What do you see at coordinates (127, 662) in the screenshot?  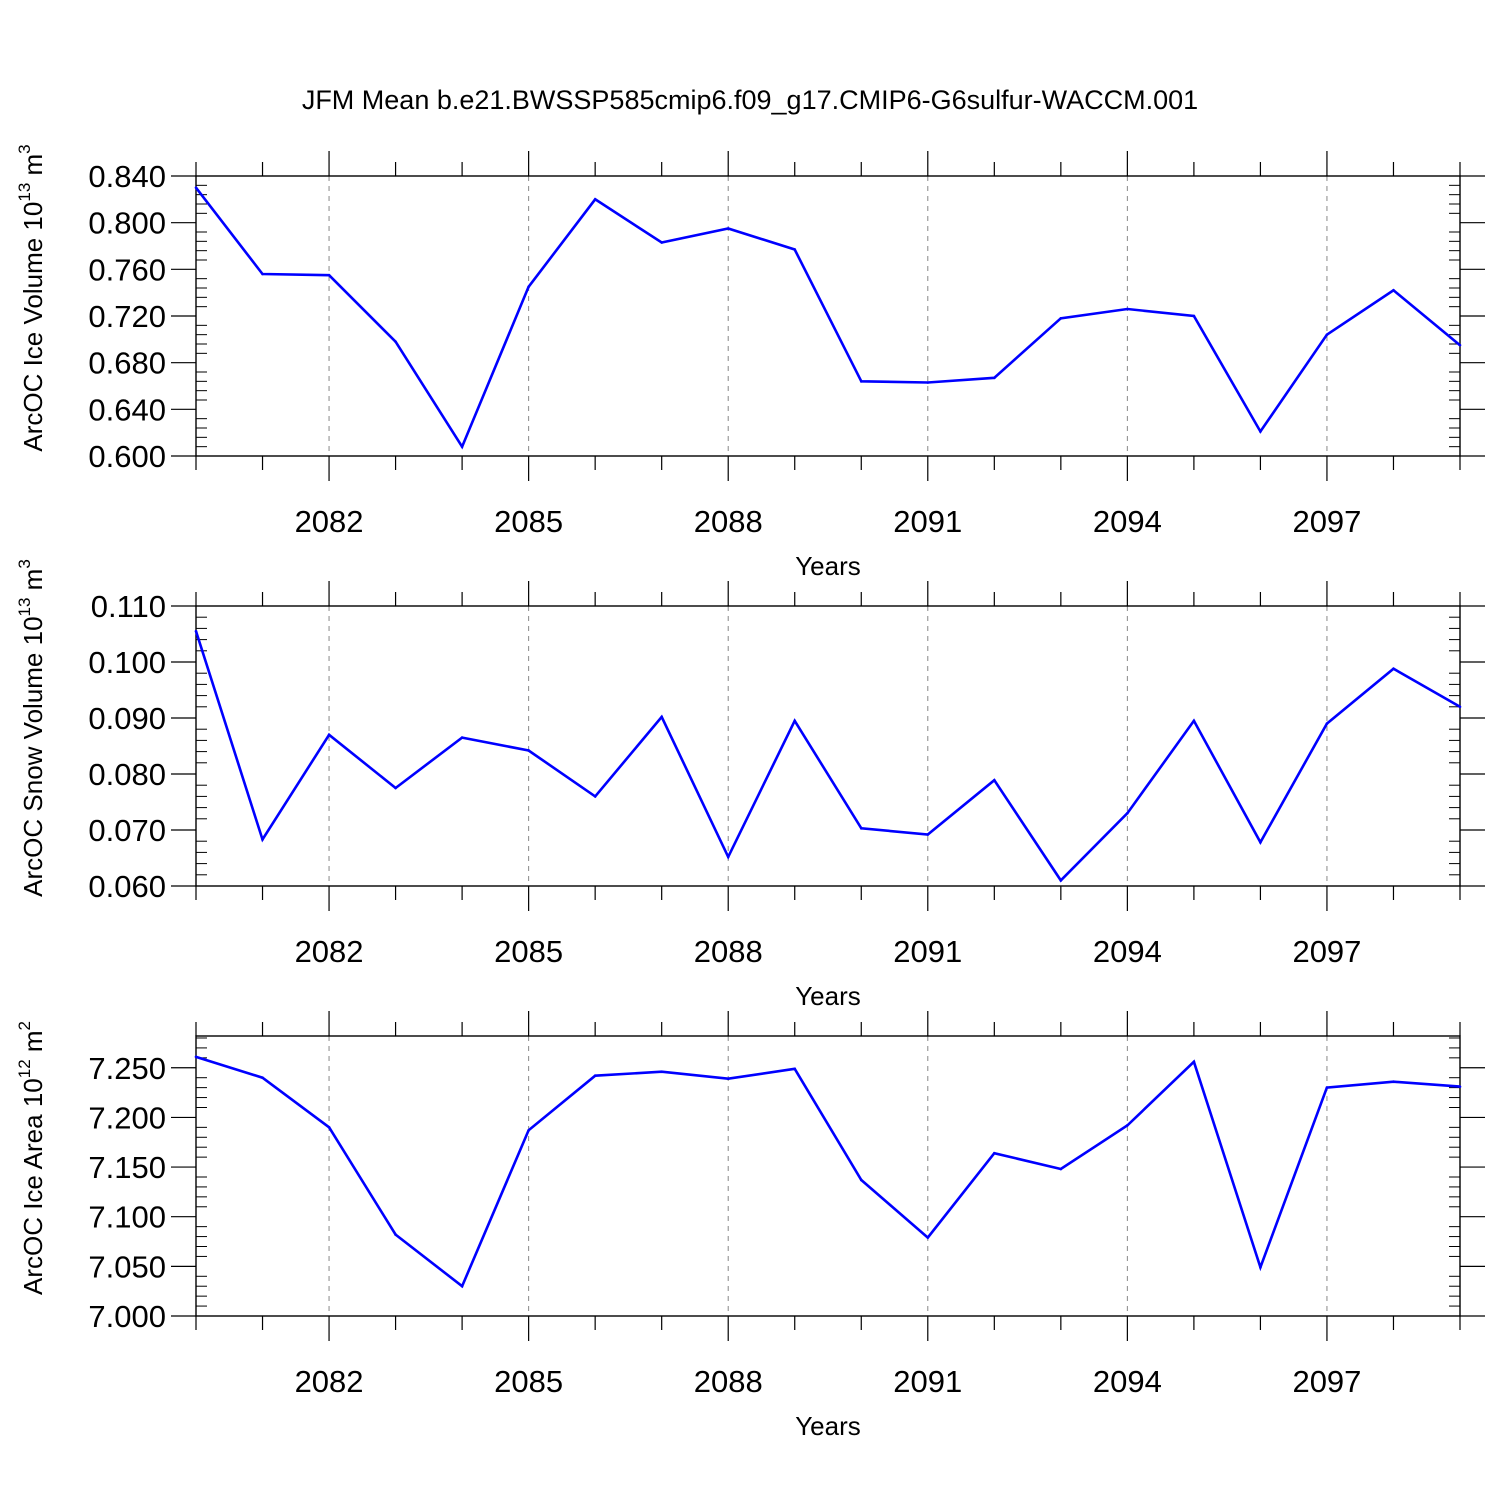 I see `y-tick-label: 0.100` at bounding box center [127, 662].